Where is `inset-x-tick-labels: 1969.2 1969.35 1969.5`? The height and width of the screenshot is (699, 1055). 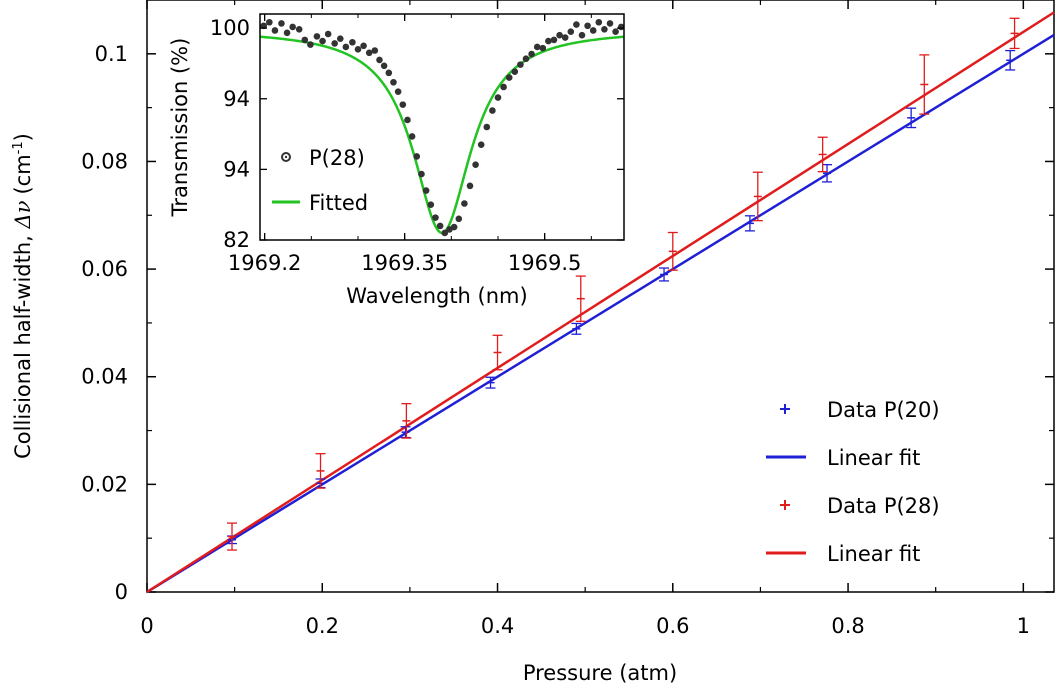
inset-x-tick-labels: 1969.2 1969.35 1969.5 is located at coordinates (404, 263).